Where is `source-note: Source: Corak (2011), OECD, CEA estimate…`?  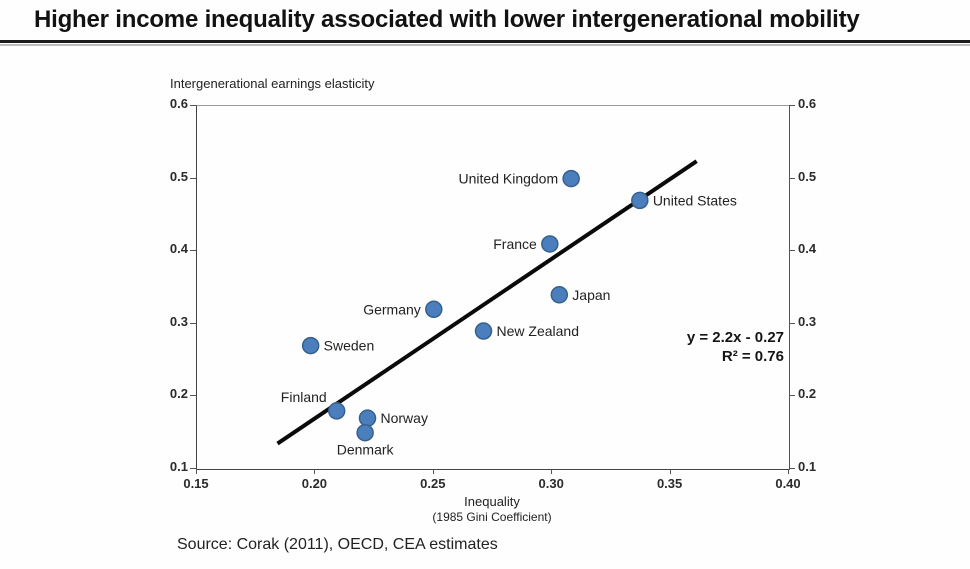
source-note: Source: Corak (2011), OECD, CEA estimate… is located at coordinates (337, 544).